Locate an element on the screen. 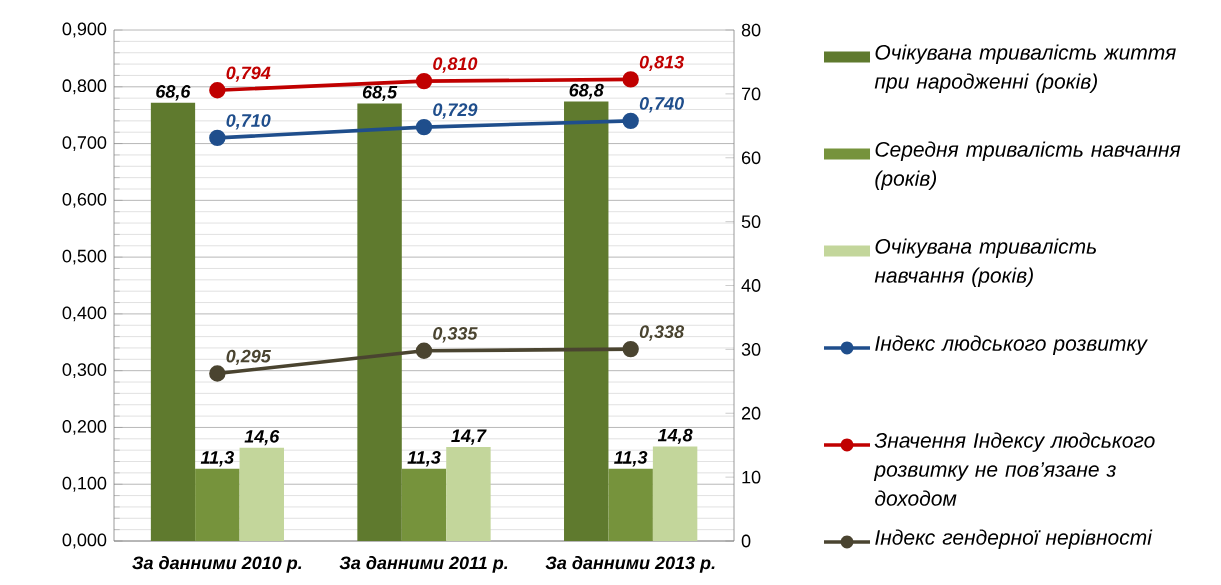 The width and height of the screenshot is (1221, 585). y-tick-label: 0,100 is located at coordinates (84, 484).